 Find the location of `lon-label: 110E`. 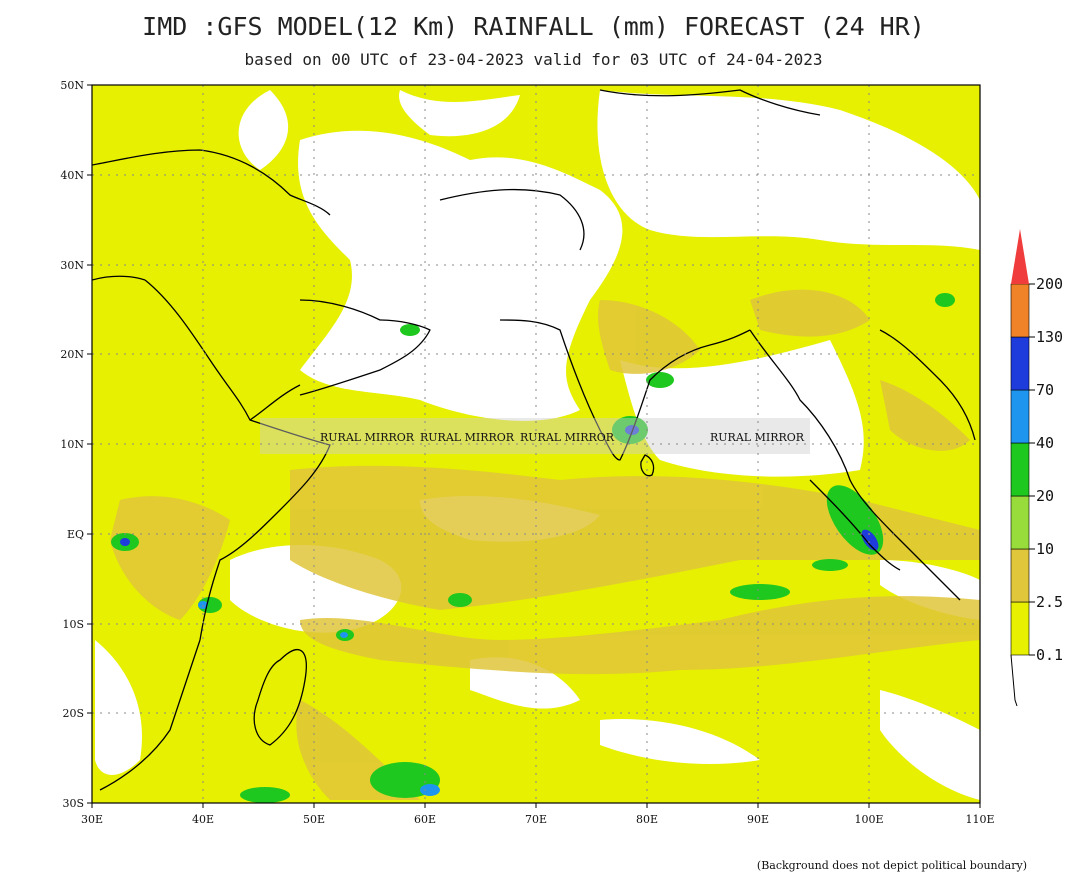

lon-label: 110E is located at coordinates (979, 819).